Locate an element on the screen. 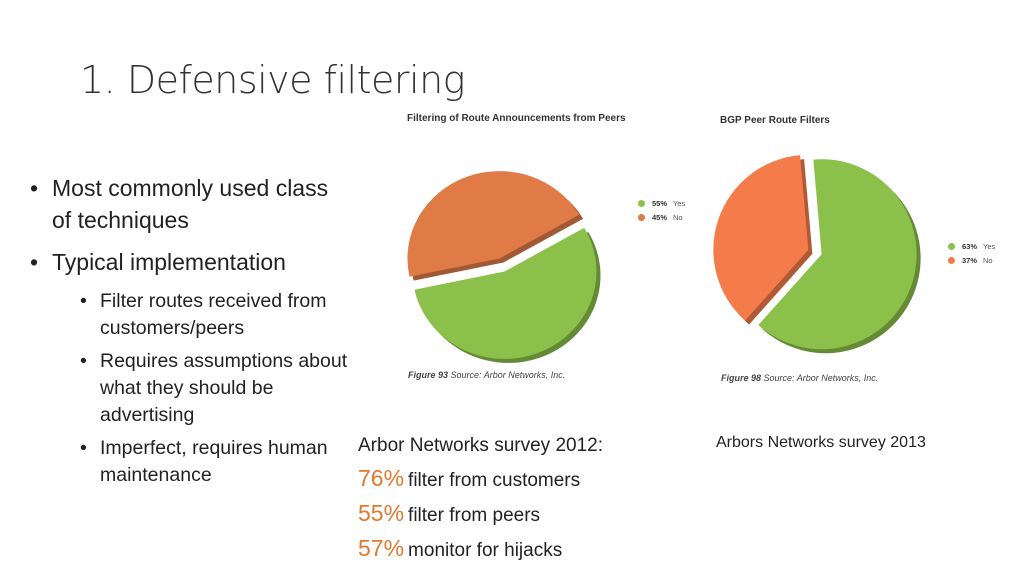 This screenshot has height=576, width=1024. legend-item: 55% Yes is located at coordinates (661, 204).